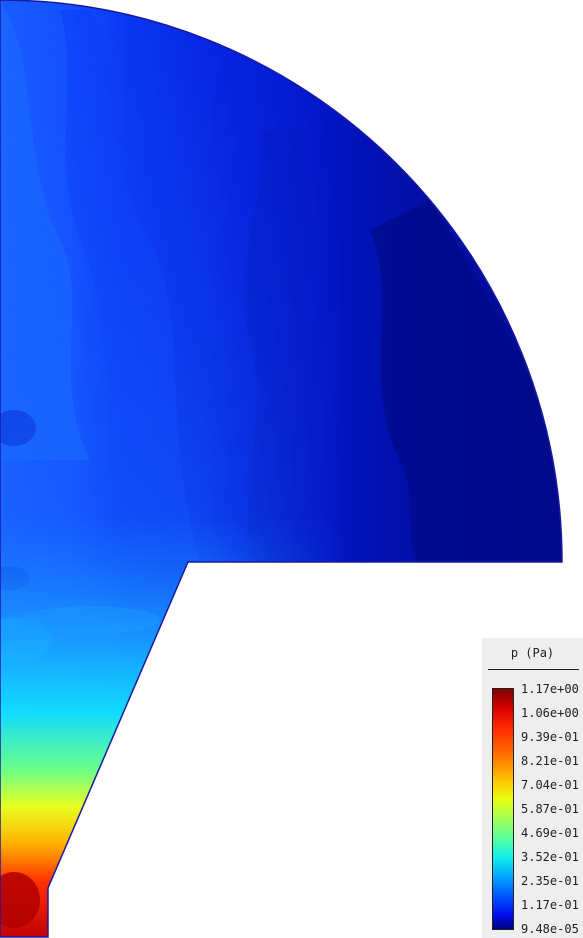 The width and height of the screenshot is (583, 938). I want to click on legend-tick-label: 3.52e-01, so click(550, 857).